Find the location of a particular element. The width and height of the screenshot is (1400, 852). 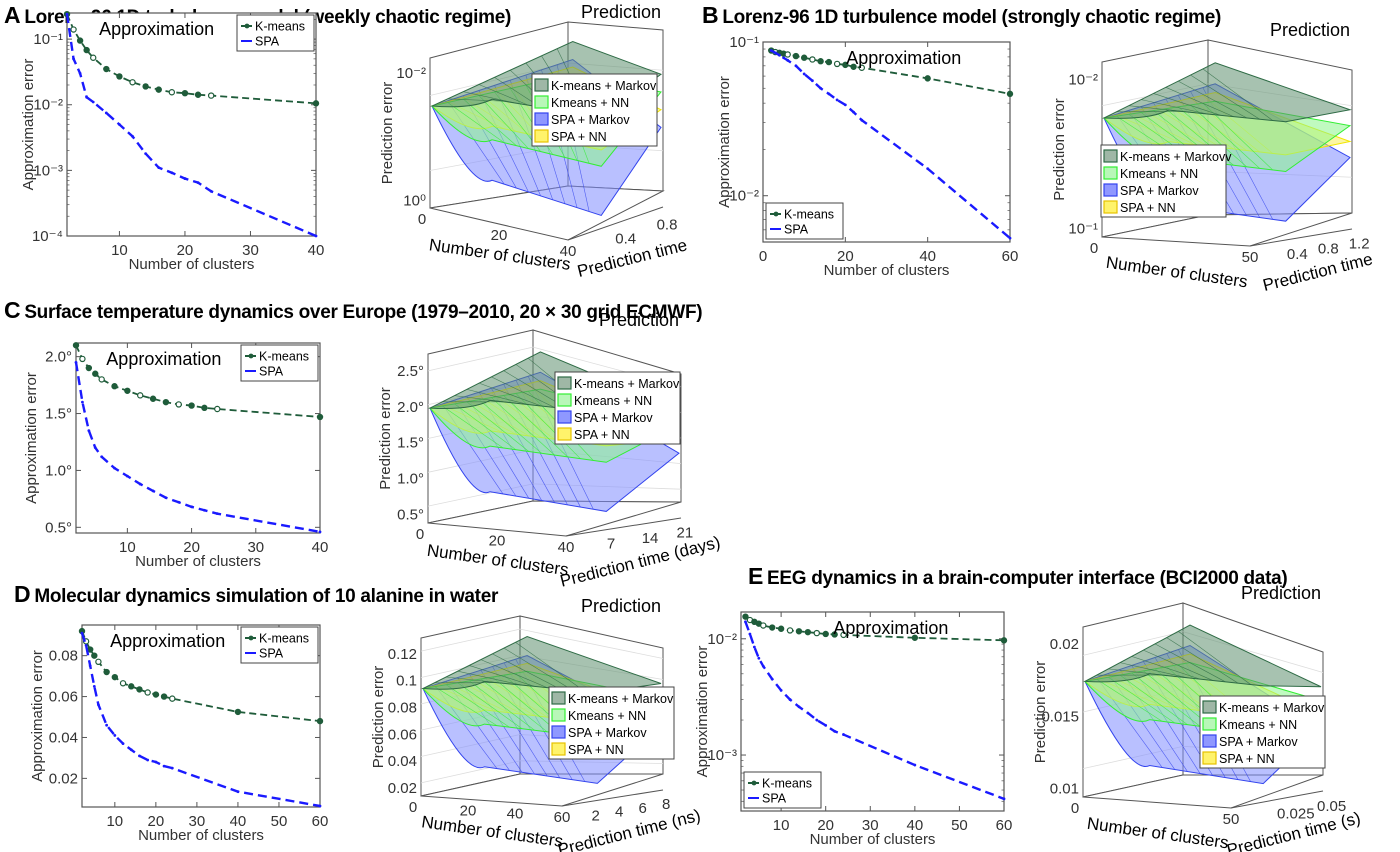

legend-marker is located at coordinates (247, 26).